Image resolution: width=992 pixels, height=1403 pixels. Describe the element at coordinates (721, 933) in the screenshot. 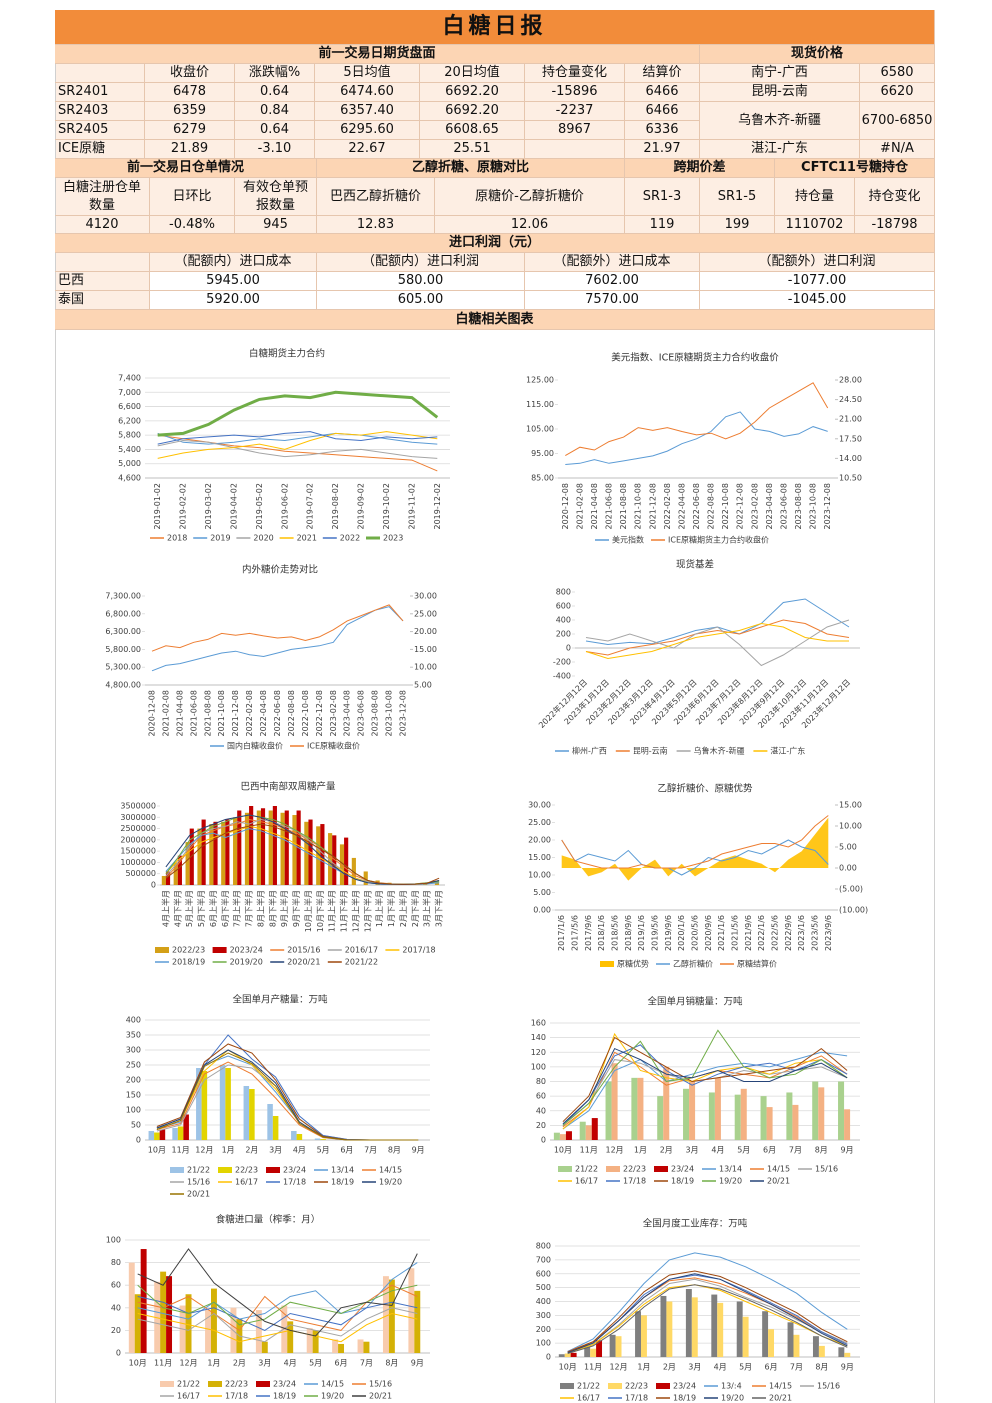

I see `x-tick-label: 2021/1/6` at that location.